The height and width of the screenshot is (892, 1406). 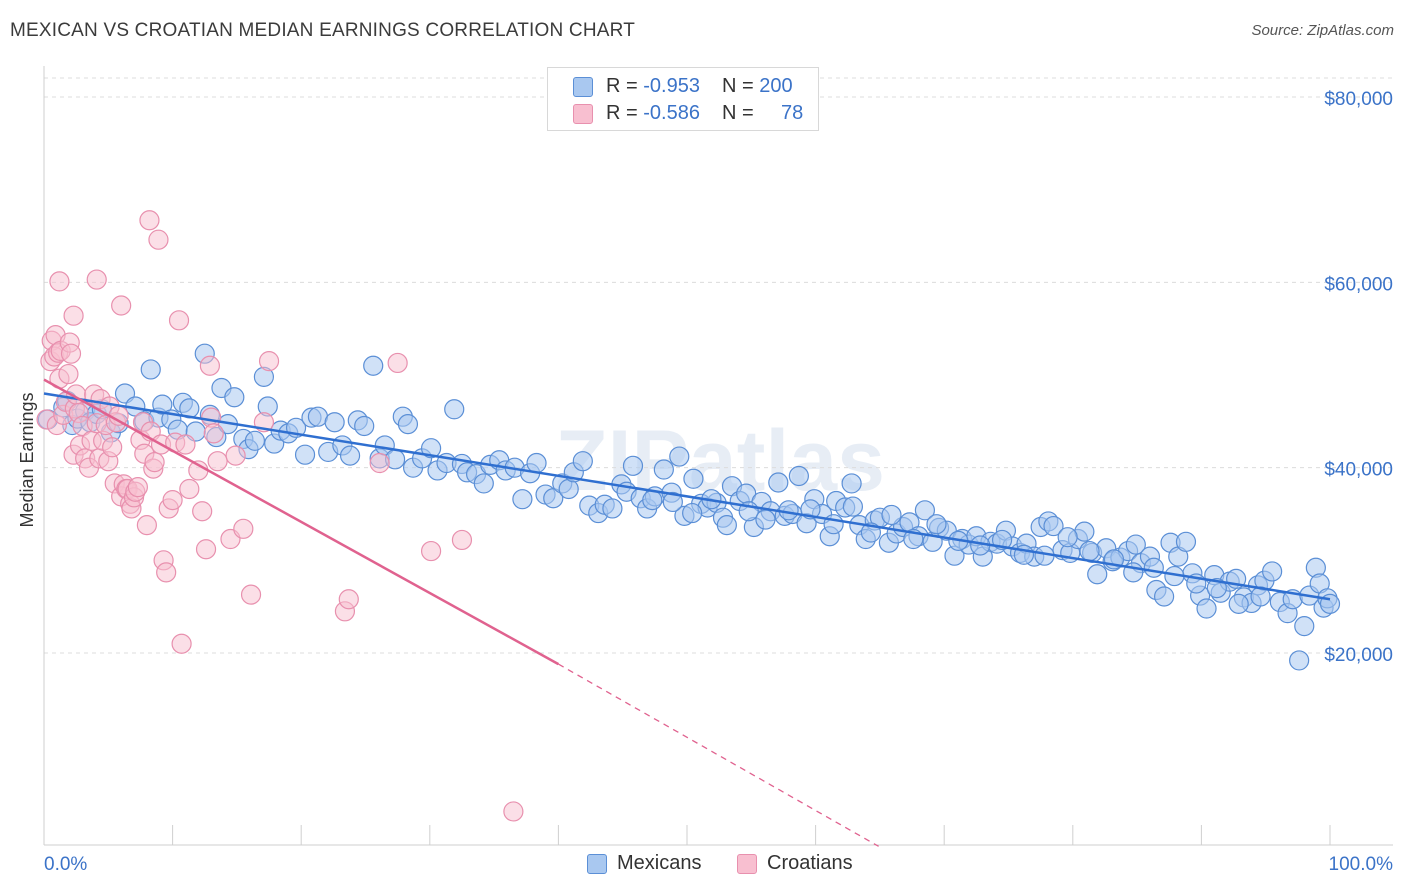 What do you see at coordinates (683, 99) in the screenshot?
I see `stats-legend: R = -0.953 N = 200 R = -0.586 N = 78` at bounding box center [683, 99].